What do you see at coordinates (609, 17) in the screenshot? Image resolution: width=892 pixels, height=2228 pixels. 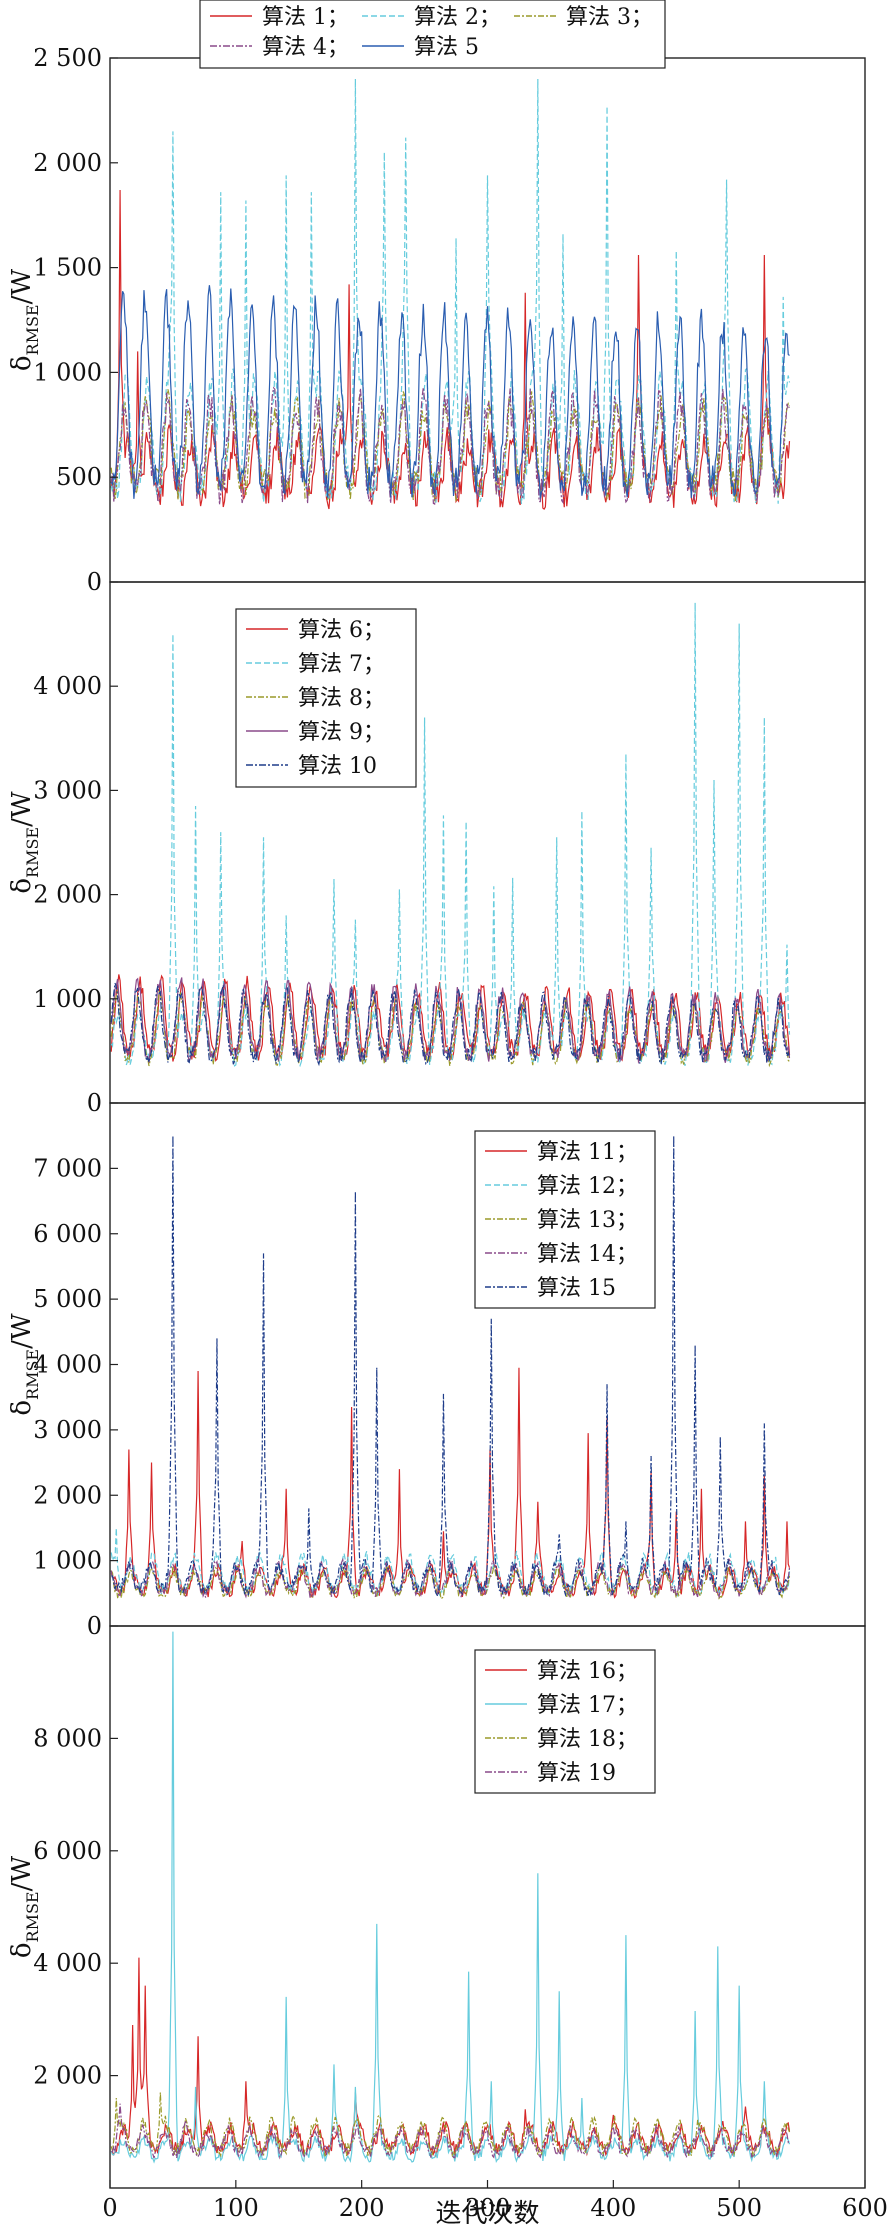 I see `legend-entry-label: 算法 3；` at bounding box center [609, 17].